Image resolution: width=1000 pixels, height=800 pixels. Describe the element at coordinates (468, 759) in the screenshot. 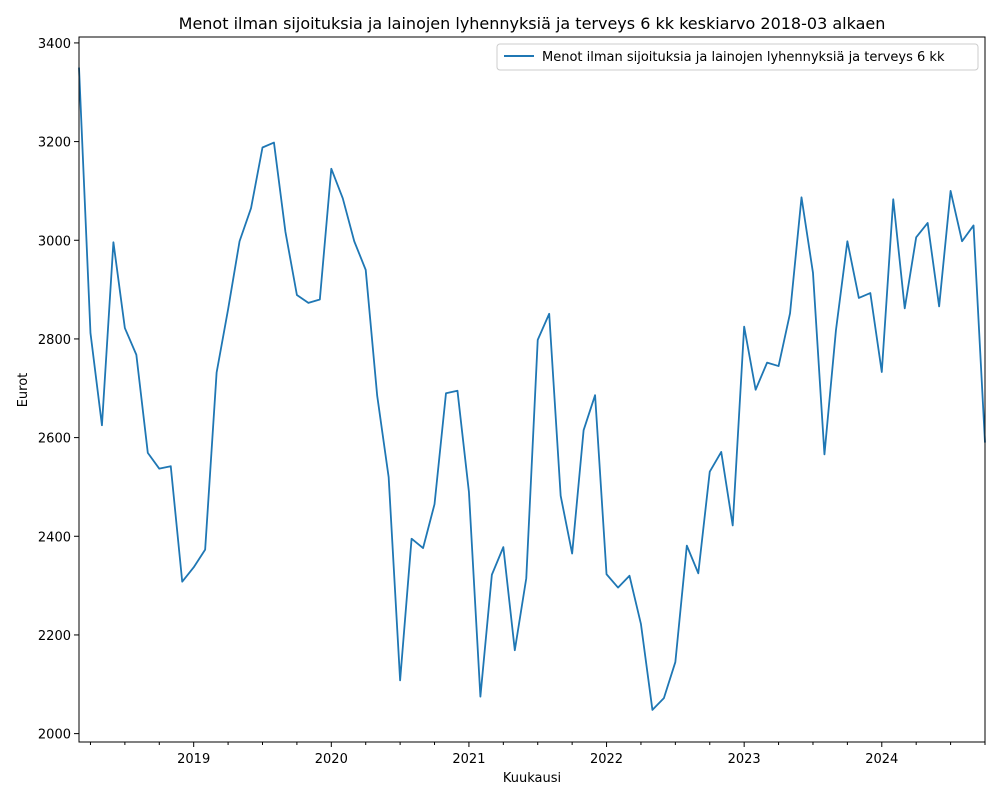

I see `x-tick-label: 2021` at that location.